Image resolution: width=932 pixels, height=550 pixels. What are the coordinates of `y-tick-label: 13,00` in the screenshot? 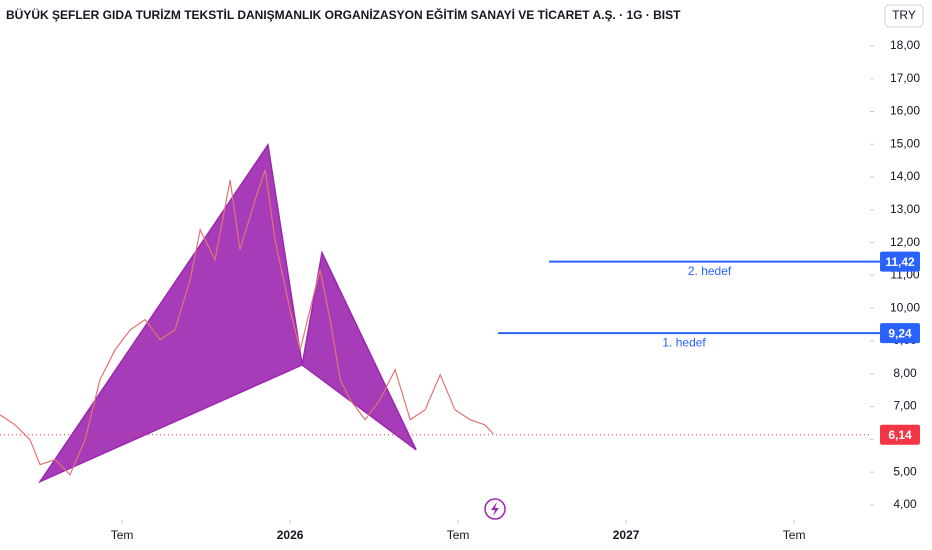 It's located at (905, 209).